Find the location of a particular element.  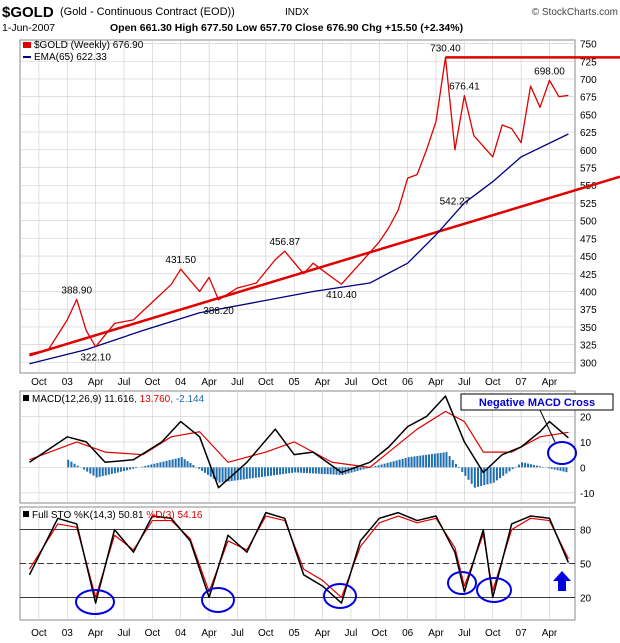

price-annotation: 431.50 is located at coordinates (180, 260).